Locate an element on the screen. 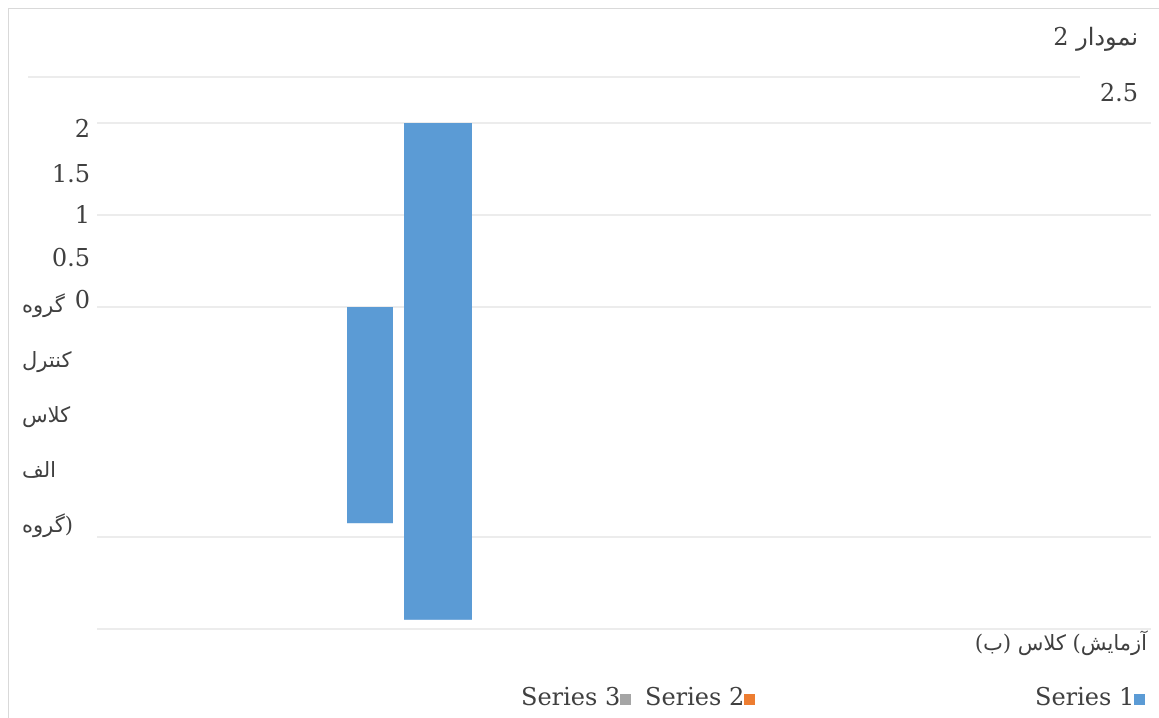 This screenshot has width=1159, height=718. category-label-line: گروه is located at coordinates (43, 305).